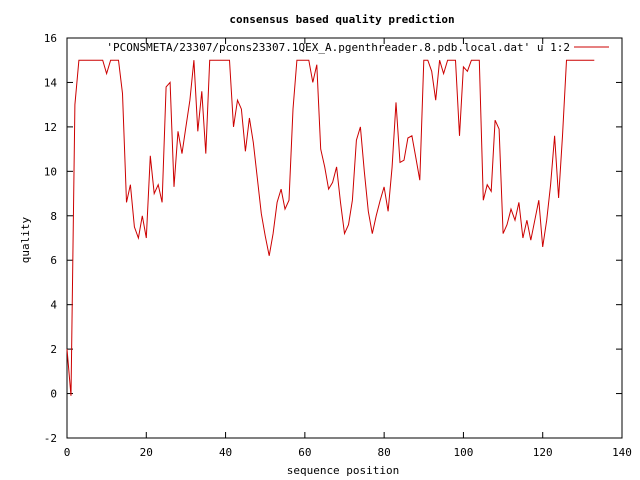 This screenshot has width=640, height=480. I want to click on y-tick-label: 14, so click(51, 82).